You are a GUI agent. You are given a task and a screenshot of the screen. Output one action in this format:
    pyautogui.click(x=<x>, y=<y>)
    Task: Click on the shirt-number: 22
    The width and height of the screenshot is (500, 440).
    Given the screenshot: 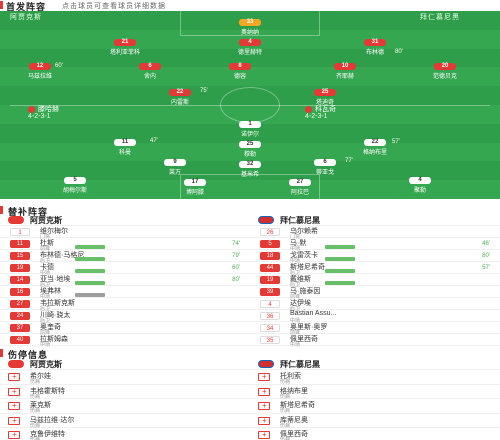 What is the action you would take?
    pyautogui.click(x=375, y=142)
    